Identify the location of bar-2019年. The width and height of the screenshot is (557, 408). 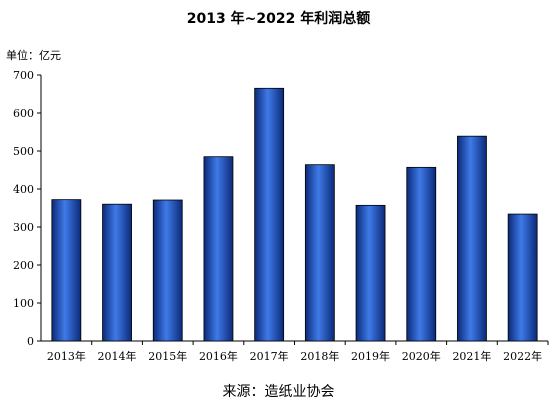
(370, 273).